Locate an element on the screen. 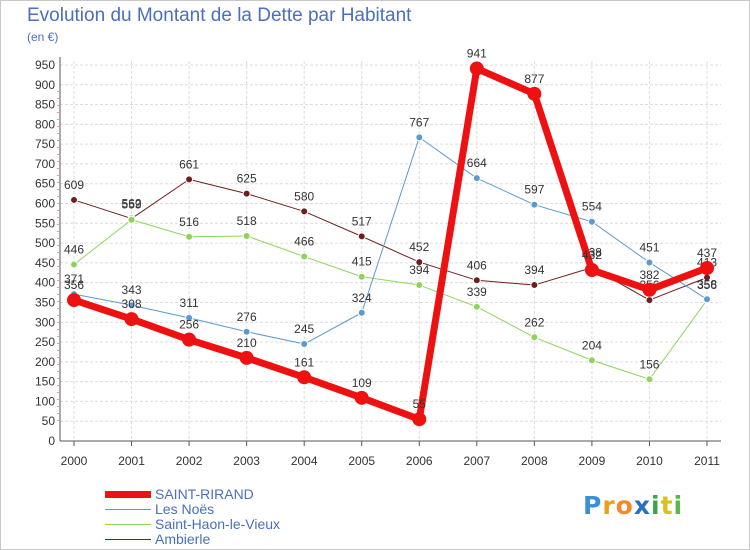 The image size is (750, 550). y-tick-label: 950 is located at coordinates (45, 65).